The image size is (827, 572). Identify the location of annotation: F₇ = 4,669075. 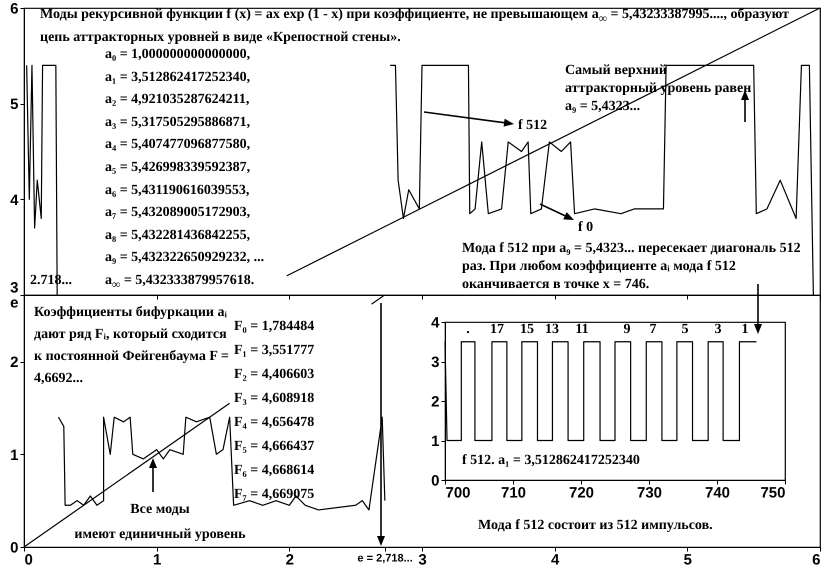
(275, 495).